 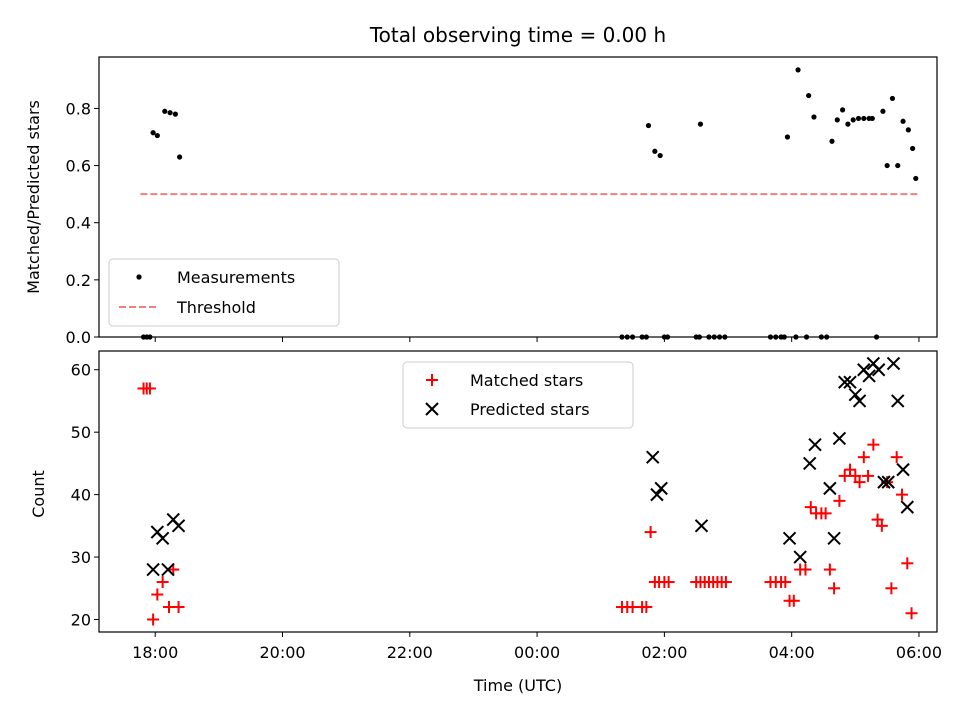 What do you see at coordinates (81, 432) in the screenshot?
I see `bottom-y-tick-label: 50` at bounding box center [81, 432].